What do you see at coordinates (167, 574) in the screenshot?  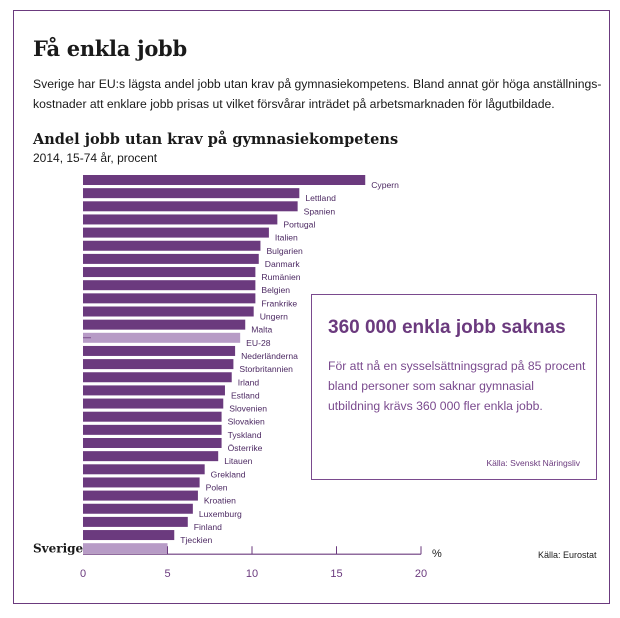 I see `x-tick-label-5: 5` at bounding box center [167, 574].